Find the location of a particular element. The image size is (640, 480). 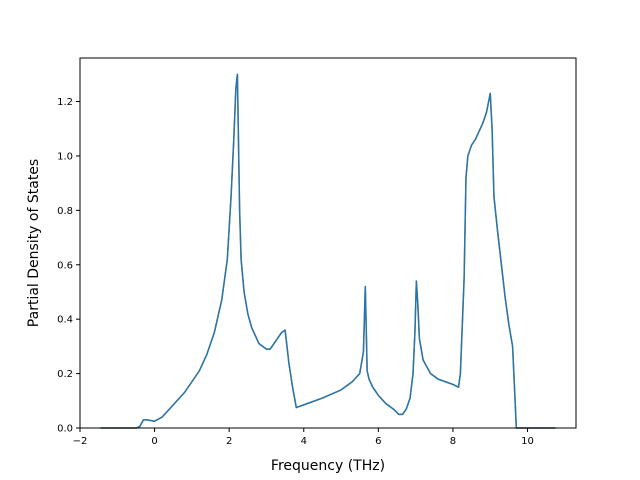

x-axis-ticks: −2 0 2 4 6 8 10 is located at coordinates (303, 437).